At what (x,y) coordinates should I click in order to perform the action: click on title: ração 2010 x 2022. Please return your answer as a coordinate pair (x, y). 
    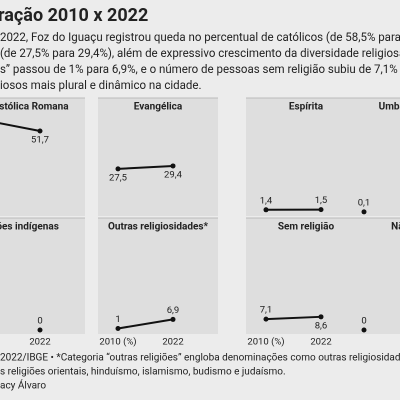
    Looking at the image, I should click on (74, 15).